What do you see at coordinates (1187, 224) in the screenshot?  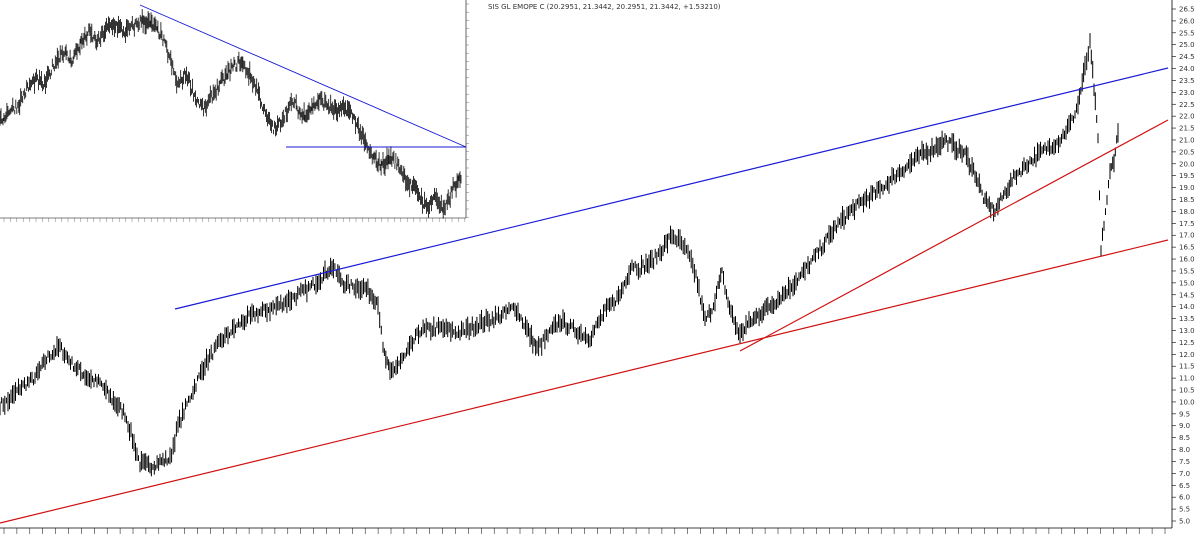 I see `y-tick-label: 17.5` at bounding box center [1187, 224].